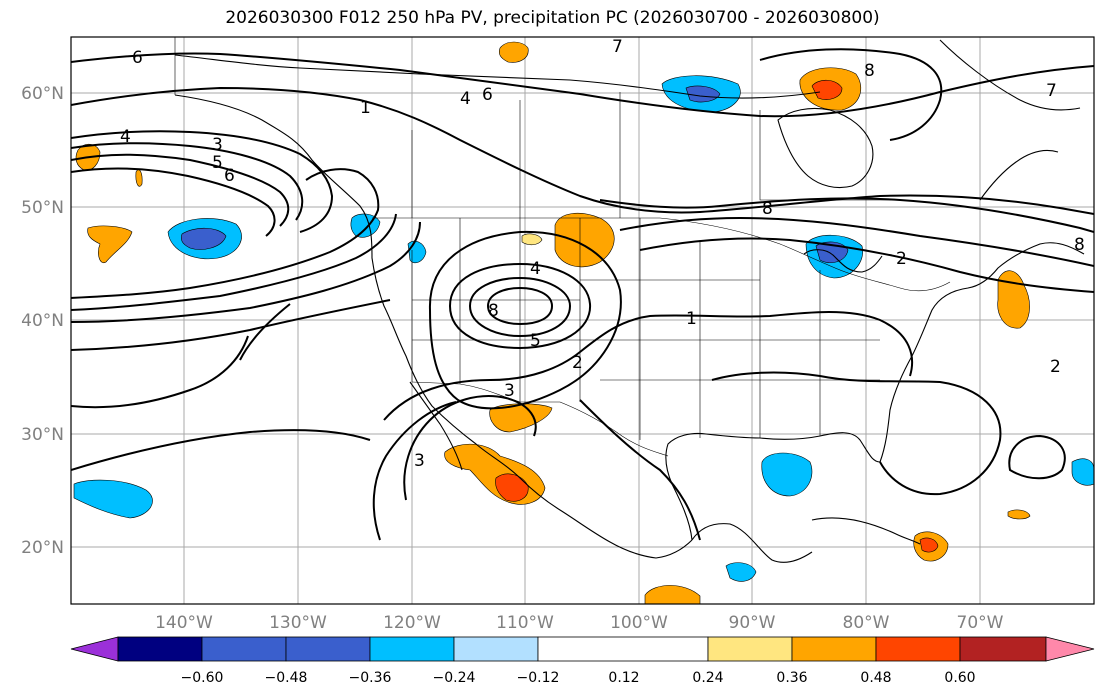 The width and height of the screenshot is (1105, 698). What do you see at coordinates (691, 319) in the screenshot?
I see `contour-label: 1` at bounding box center [691, 319].